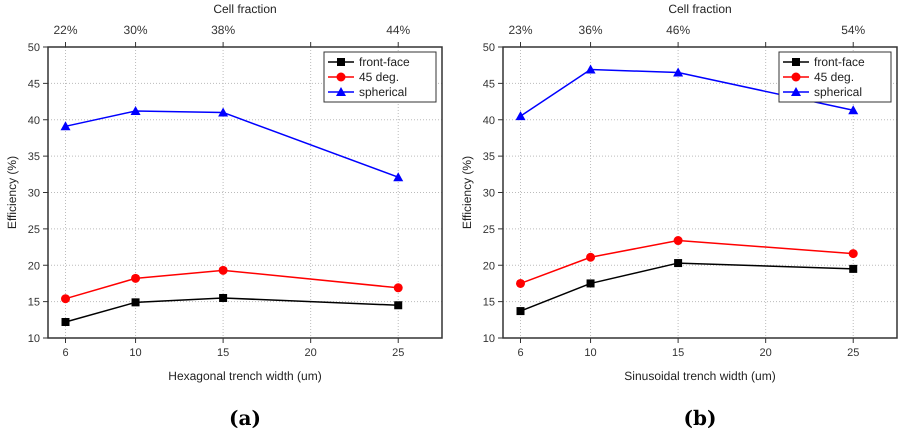  Describe the element at coordinates (700, 418) in the screenshot. I see `text: (b)` at that location.